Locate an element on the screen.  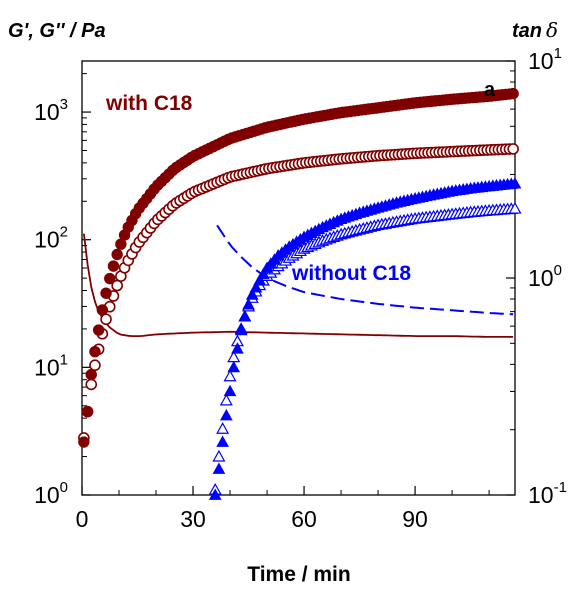
y-left-tick-label: 10³ is located at coordinates (51, 110).